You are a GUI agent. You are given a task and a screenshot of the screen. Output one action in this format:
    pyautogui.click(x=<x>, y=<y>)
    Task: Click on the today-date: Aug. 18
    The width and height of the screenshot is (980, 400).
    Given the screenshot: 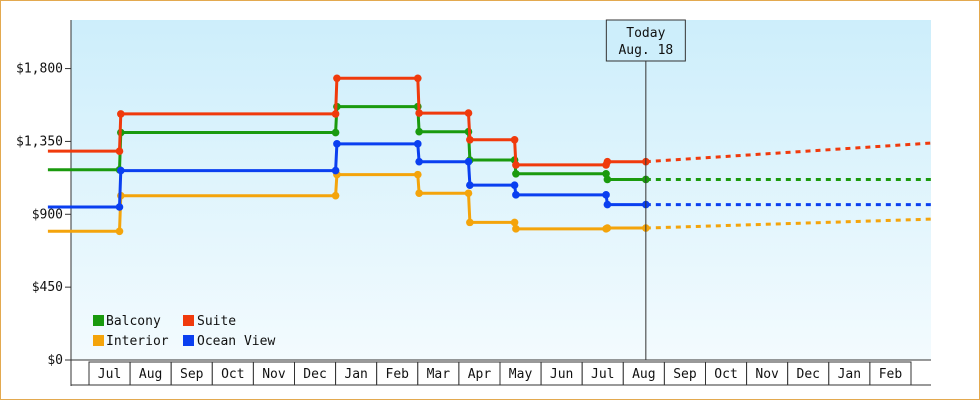 What is the action you would take?
    pyautogui.click(x=645, y=50)
    